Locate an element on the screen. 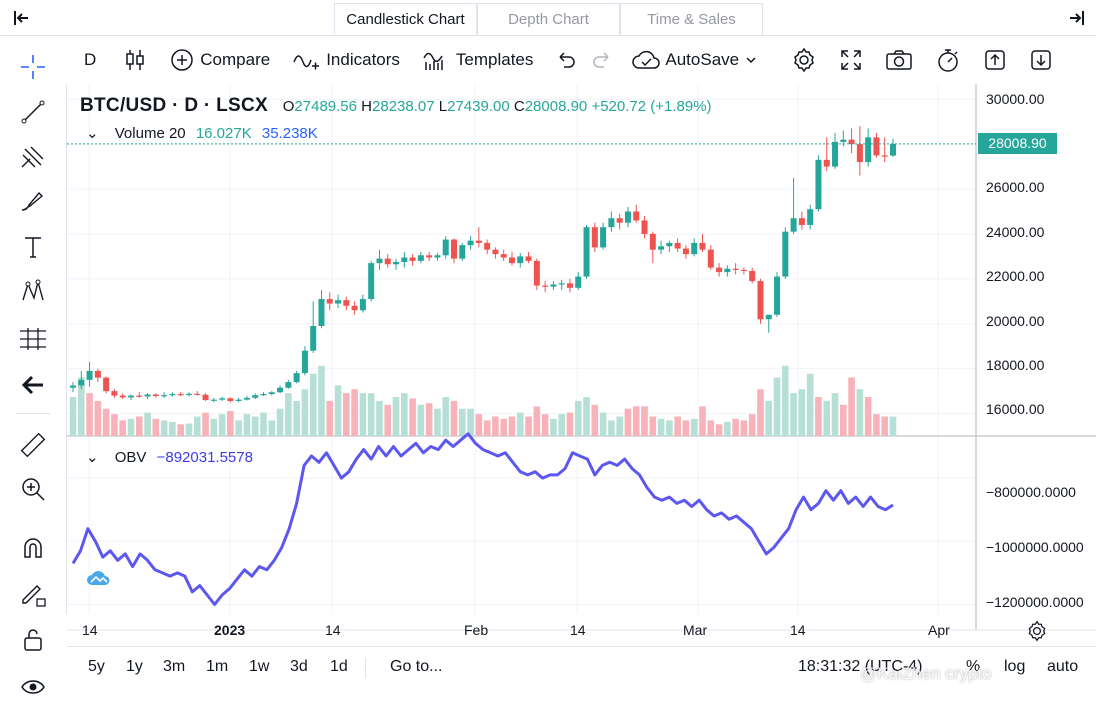  high-value: 28238.07 is located at coordinates (403, 106).